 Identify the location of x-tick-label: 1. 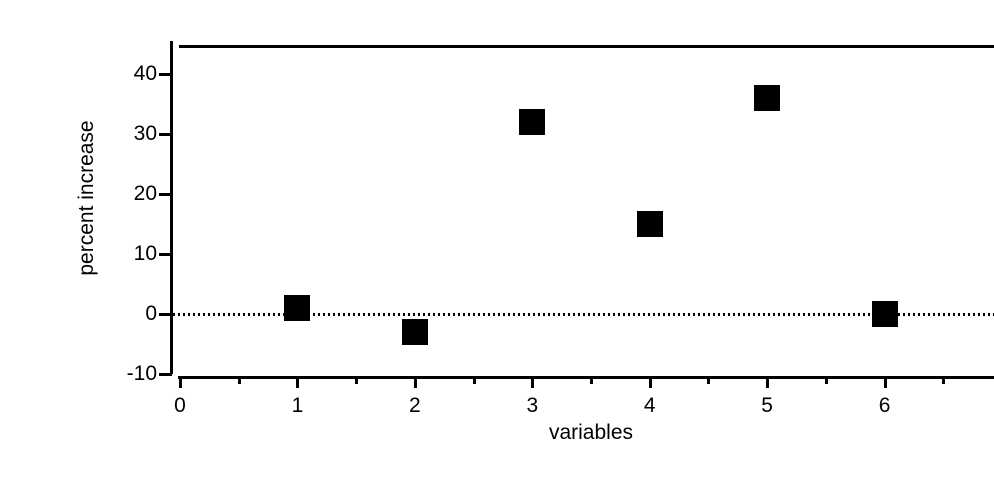
(297, 405).